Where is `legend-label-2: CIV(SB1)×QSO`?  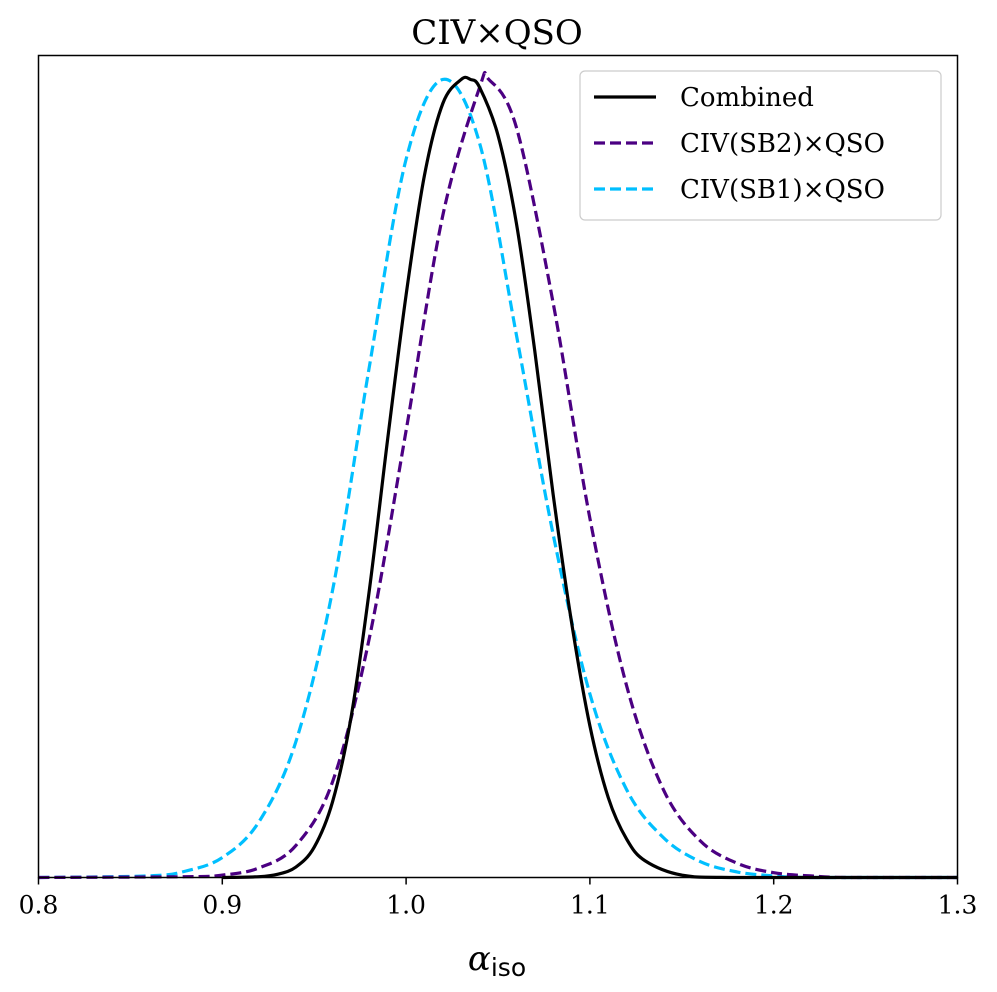 legend-label-2: CIV(SB1)×QSO is located at coordinates (782, 190).